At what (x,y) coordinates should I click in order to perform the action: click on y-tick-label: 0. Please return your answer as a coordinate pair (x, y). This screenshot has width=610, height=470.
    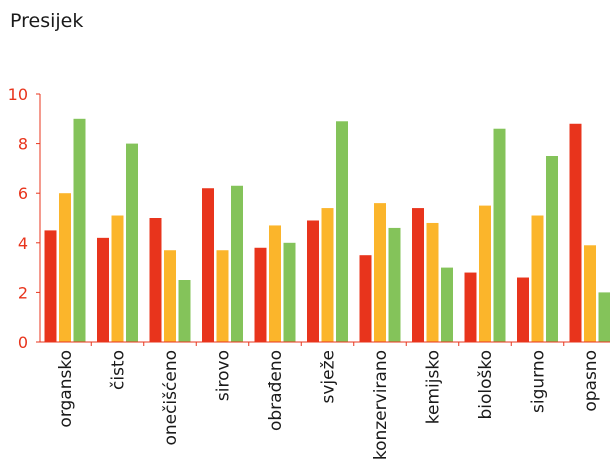
    Looking at the image, I should click on (23, 342).